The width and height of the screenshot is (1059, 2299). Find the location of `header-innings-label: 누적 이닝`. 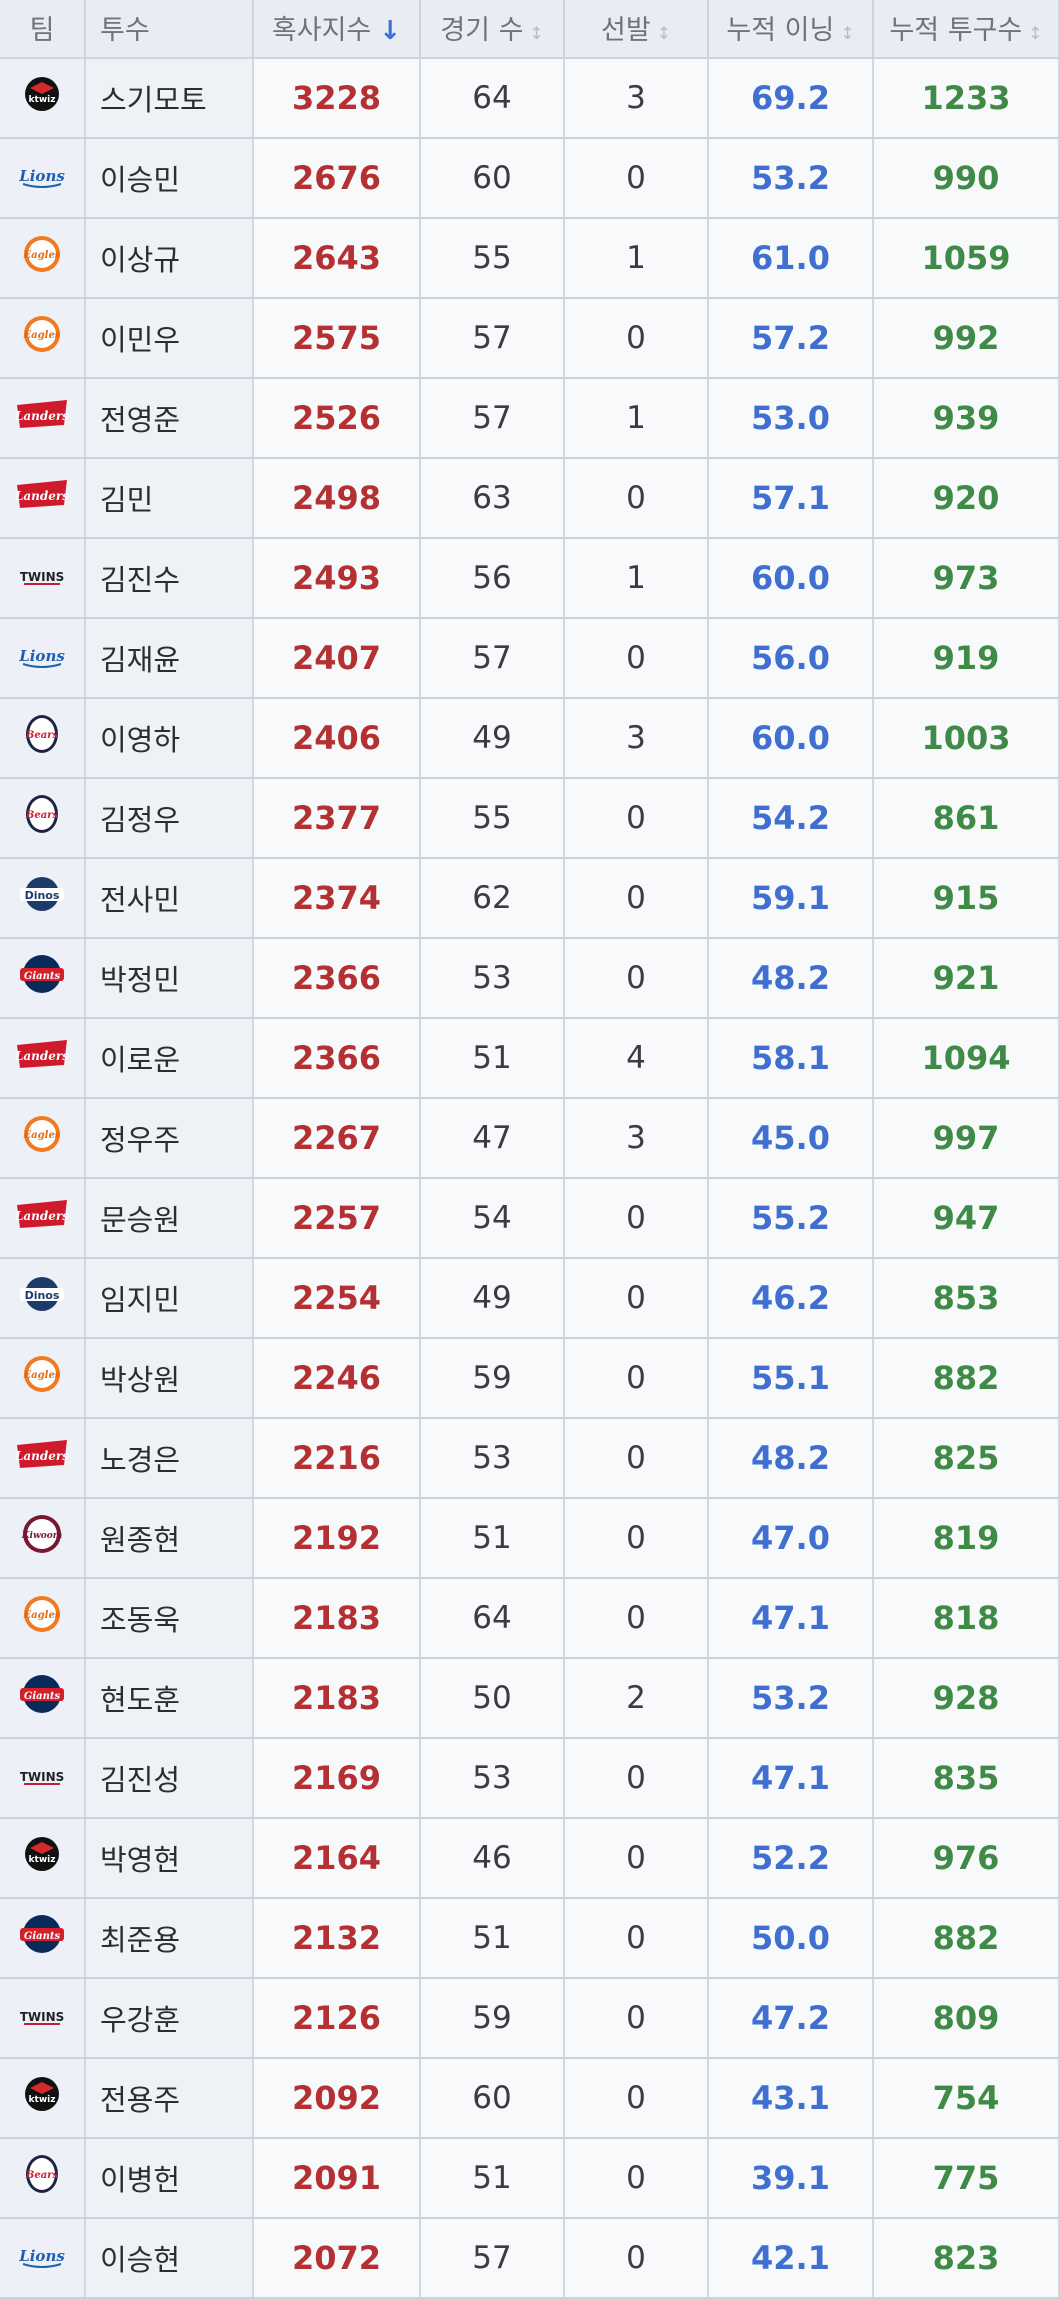

header-innings-label: 누적 이닝 is located at coordinates (780, 30).